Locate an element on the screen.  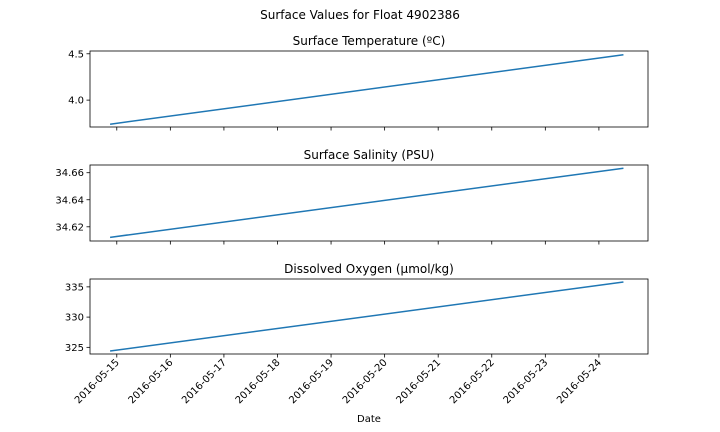
y-tick-label: 4.0 is located at coordinates (76, 101).